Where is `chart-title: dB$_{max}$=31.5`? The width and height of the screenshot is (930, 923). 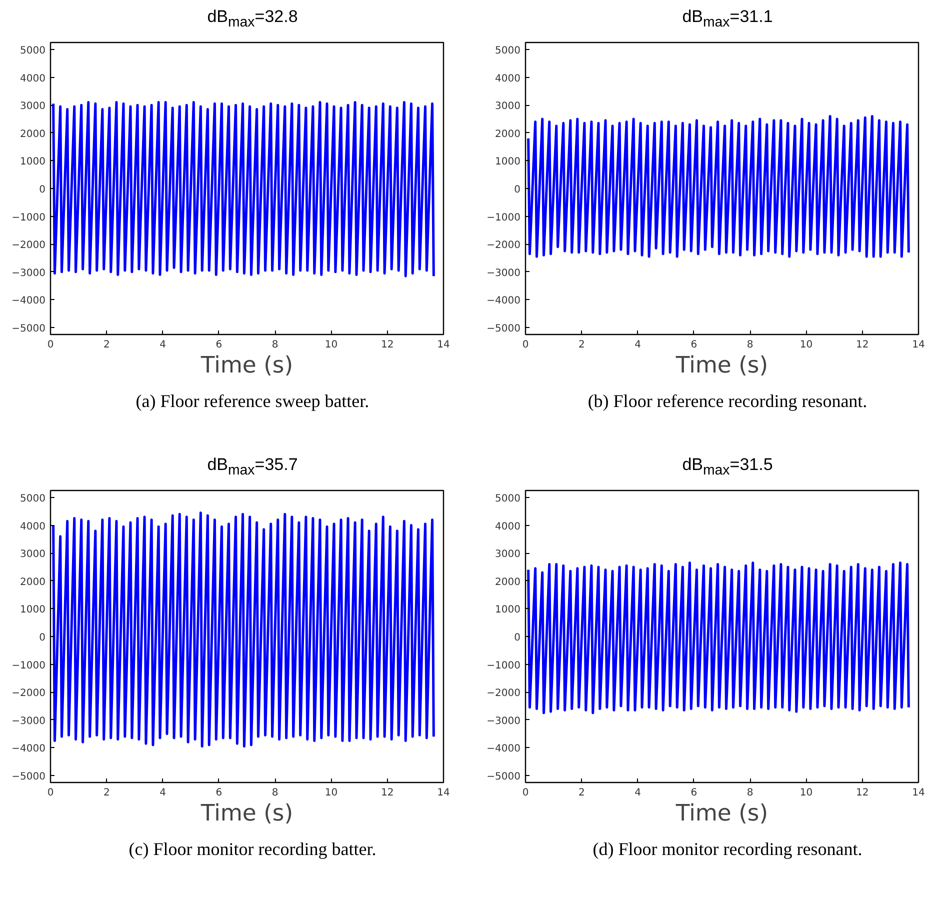
chart-title: dB$_{max}$=31.5 is located at coordinates (727, 467).